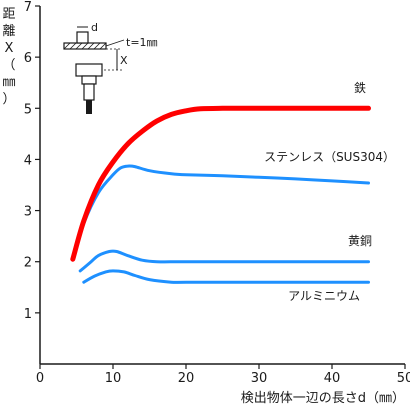  I want to click on x-tick-label: 30, so click(259, 378).